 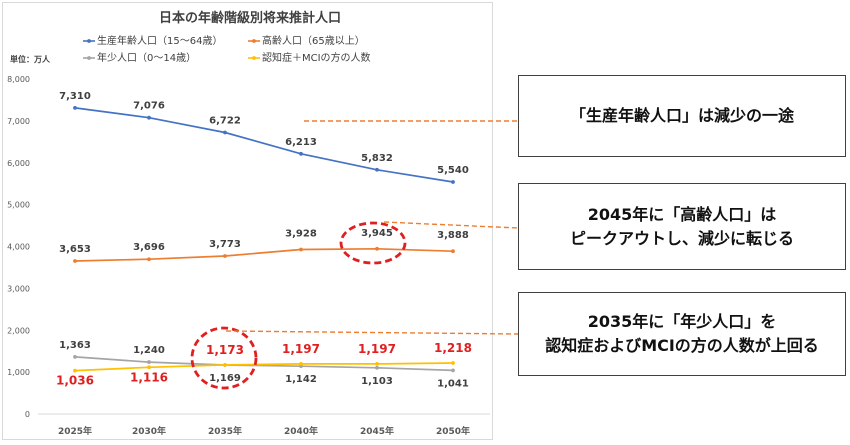 I want to click on chart-title: 日本の年齢階級別将来推計人口, so click(x=250, y=18).